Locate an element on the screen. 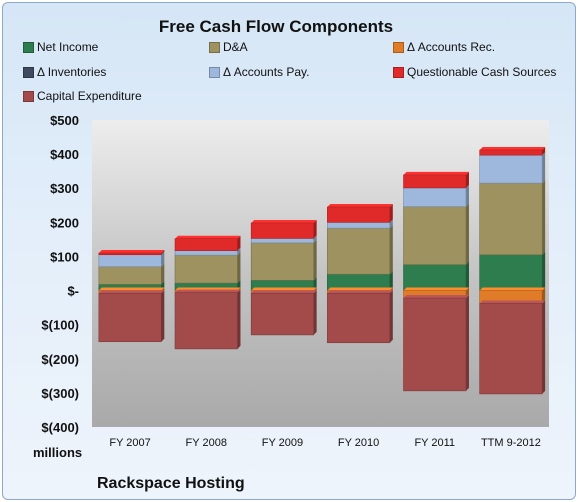 Image resolution: width=578 pixels, height=502 pixels. legend-label-questionable-cash: Questionable Cash Sources is located at coordinates (482, 72).